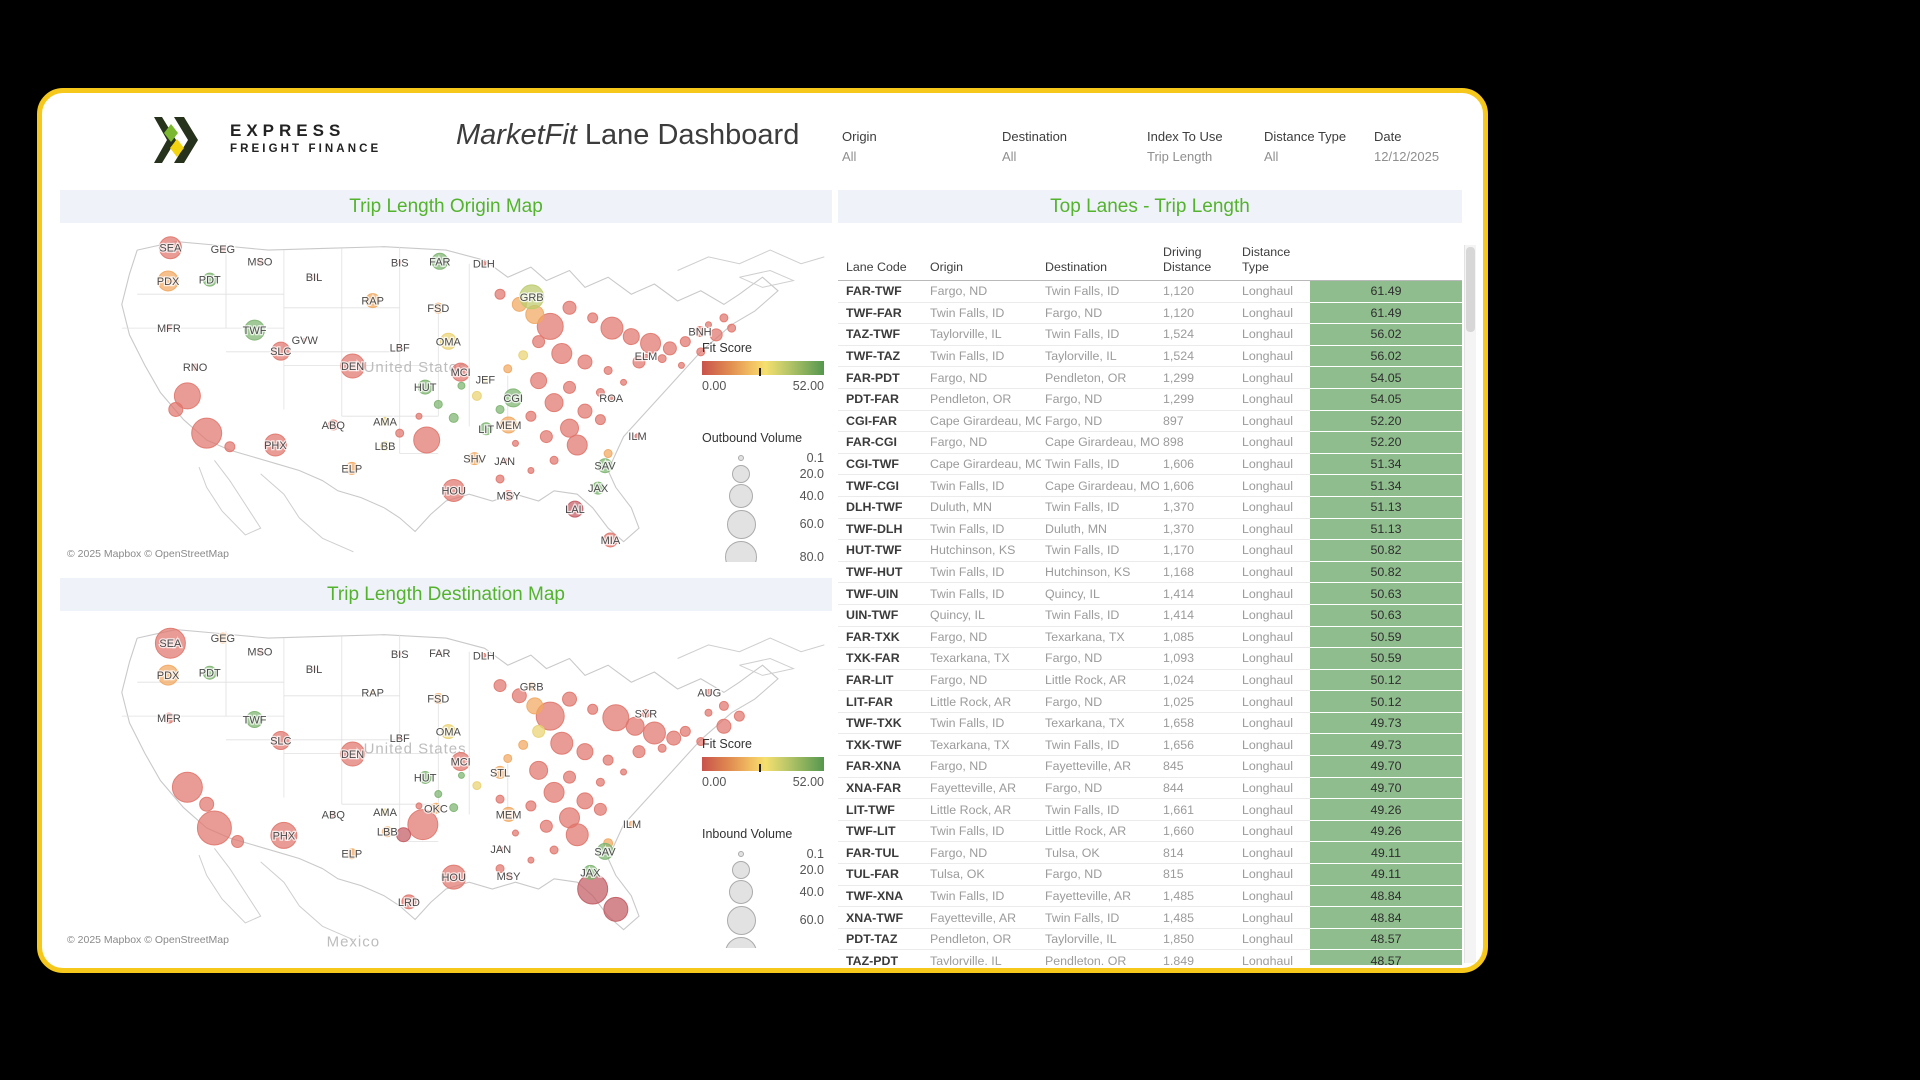  I want to click on cell-origin: Pendleton, OR, so click(983, 399).